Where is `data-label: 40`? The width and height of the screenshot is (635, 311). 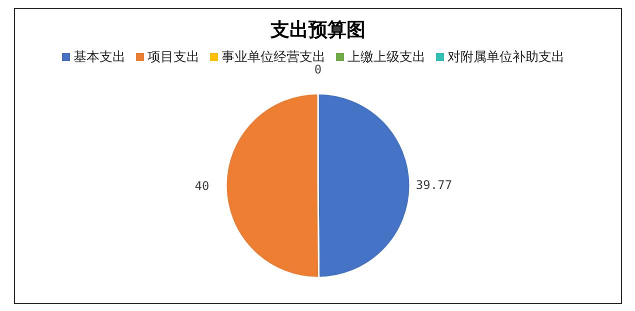
data-label: 40 is located at coordinates (202, 186).